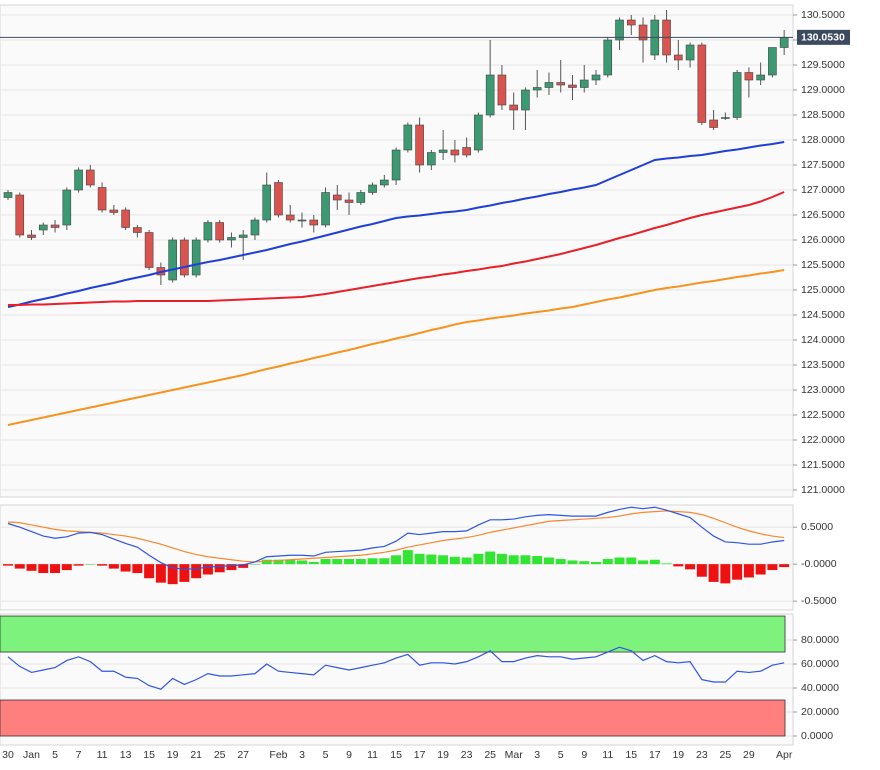  Describe the element at coordinates (823, 38) in the screenshot. I see `last-price-label: 130.0530` at that location.